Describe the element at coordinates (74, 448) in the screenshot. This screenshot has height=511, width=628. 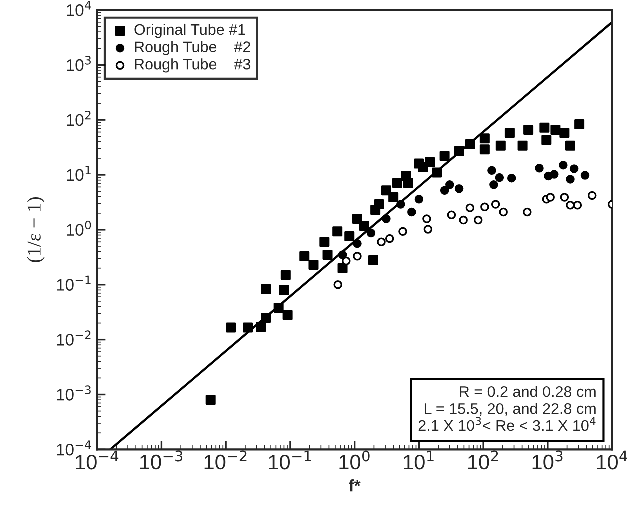
I see `y-tick-label: 10$^{−4}$` at that location.